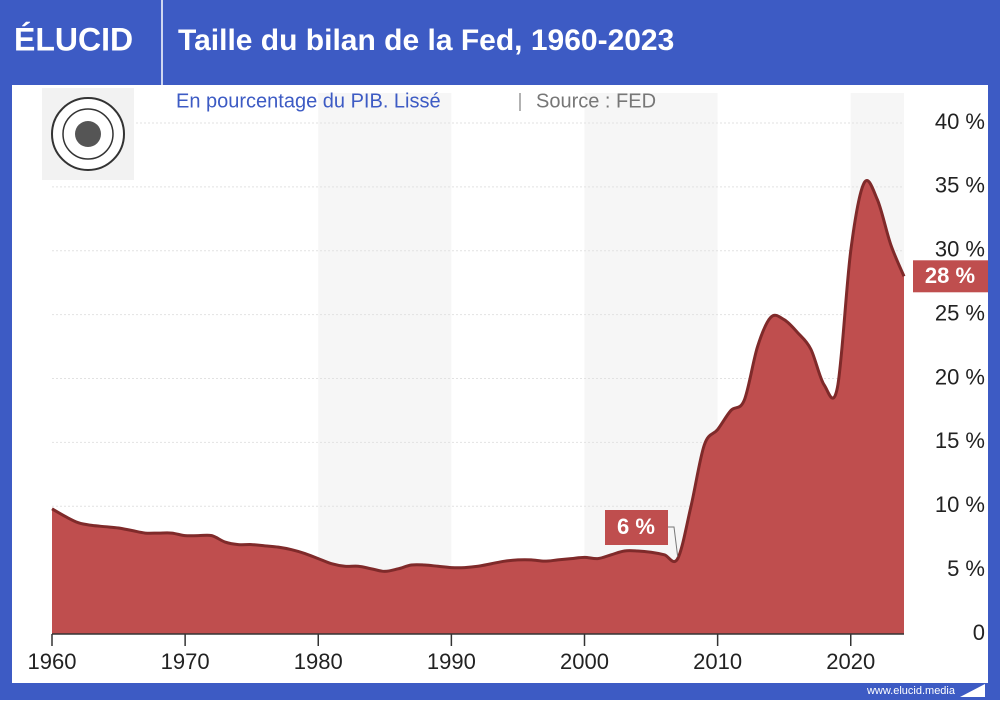  What do you see at coordinates (185, 661) in the screenshot?
I see `x-tick-label: 1970` at bounding box center [185, 661].